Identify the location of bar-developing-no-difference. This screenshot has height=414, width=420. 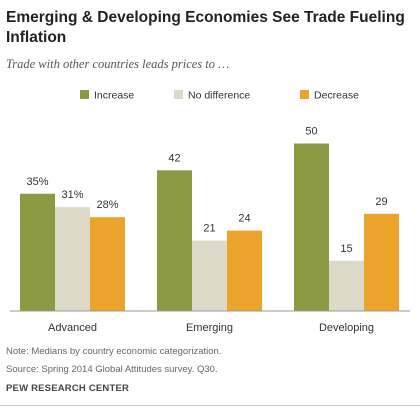
(346, 285).